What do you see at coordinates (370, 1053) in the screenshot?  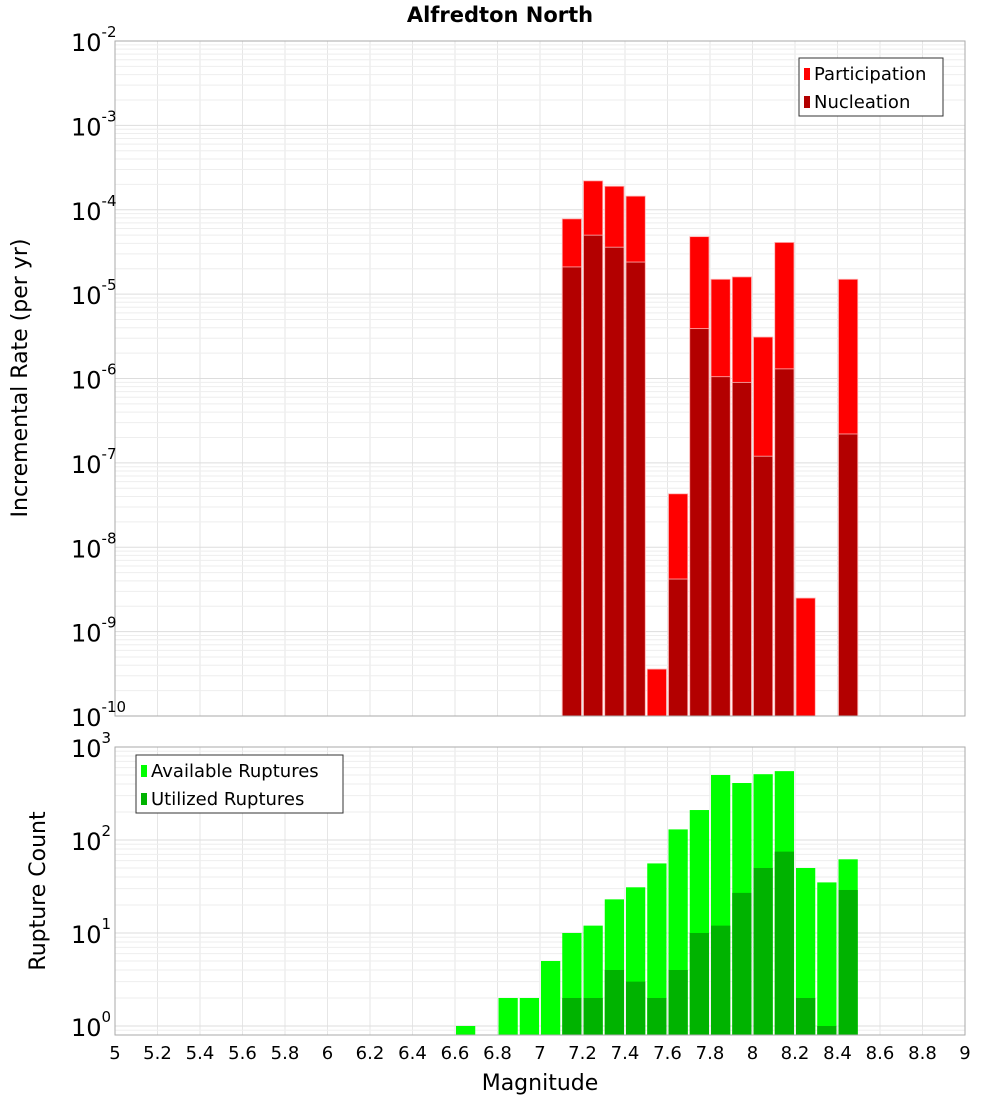 I see `x-tick-label: 6.2` at bounding box center [370, 1053].